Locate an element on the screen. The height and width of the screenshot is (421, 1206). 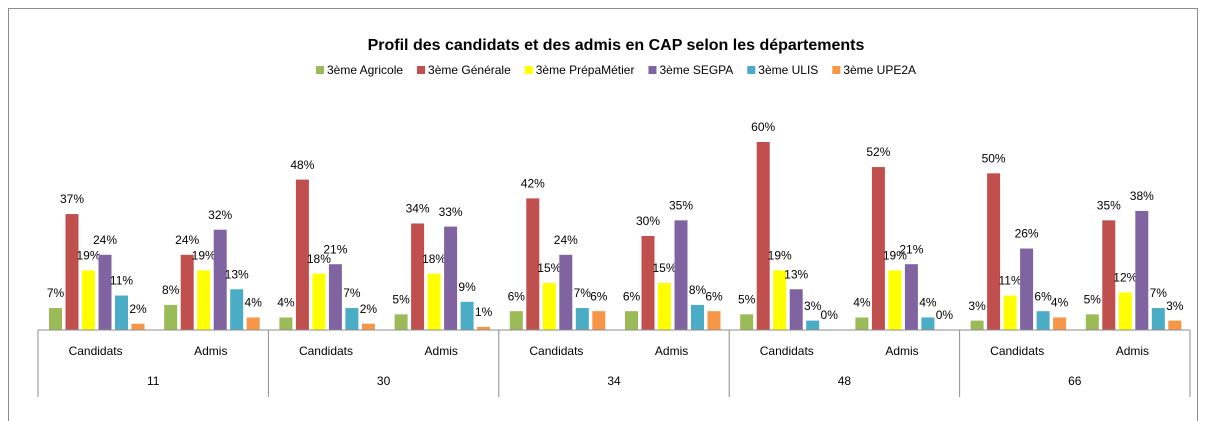
data-label: 21% is located at coordinates (335, 249).